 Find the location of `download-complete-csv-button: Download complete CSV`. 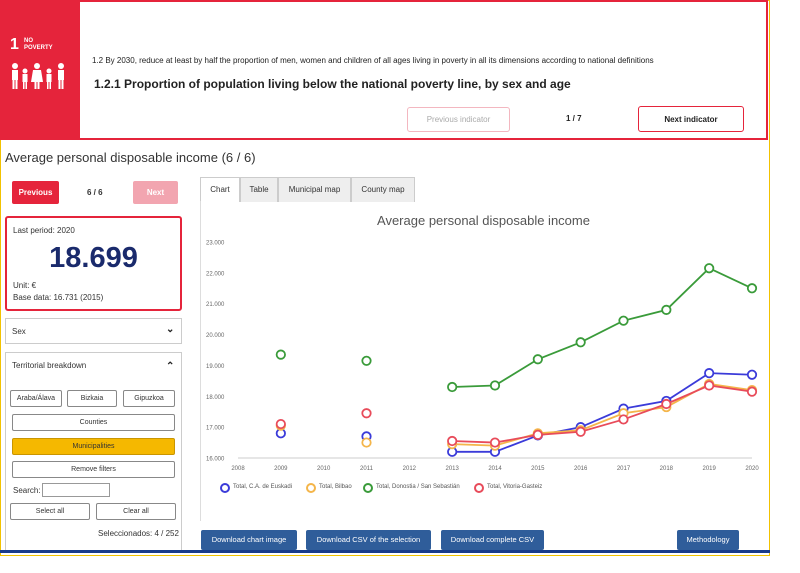

download-complete-csv-button: Download complete CSV is located at coordinates (492, 540).